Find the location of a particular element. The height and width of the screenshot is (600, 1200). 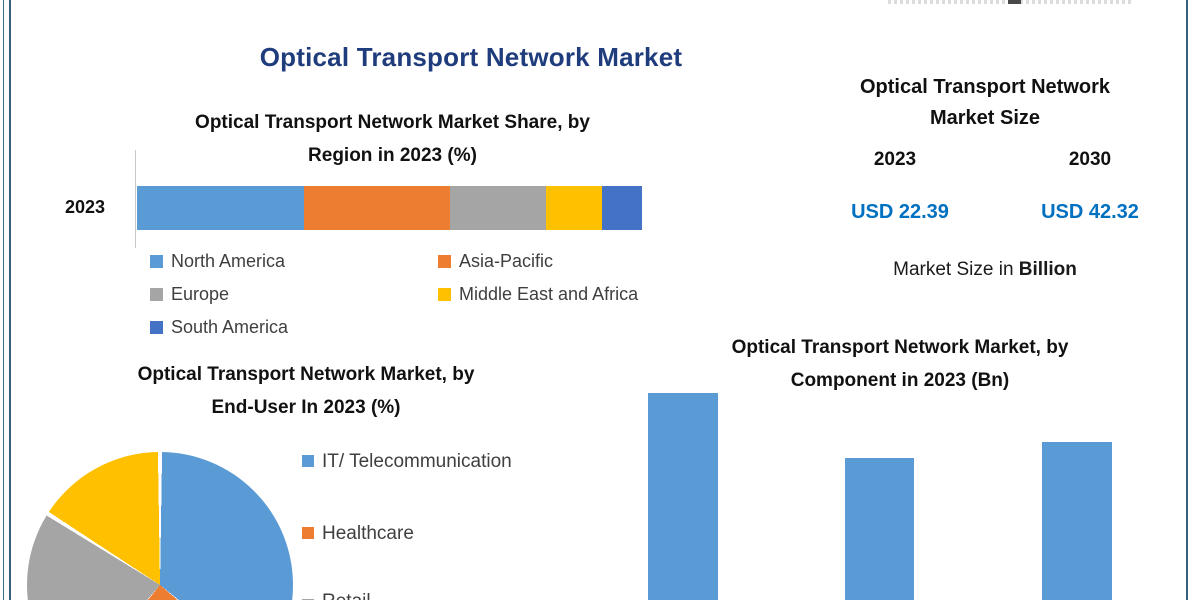

legend-swatch-south-america is located at coordinates (156, 327).